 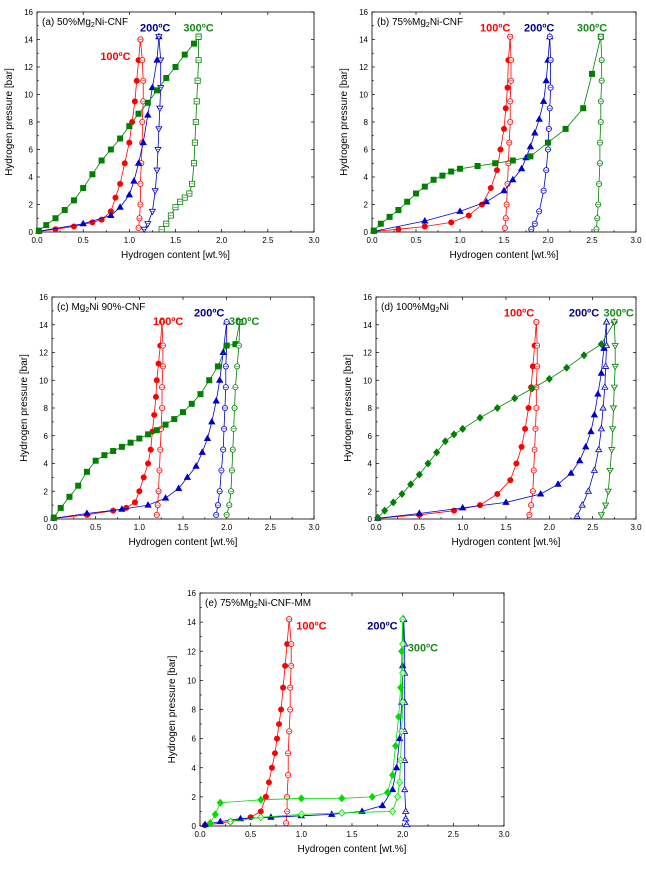 What do you see at coordinates (344, 122) in the screenshot?
I see `y-axis-label: Hydrogen pressure [bar]` at bounding box center [344, 122].